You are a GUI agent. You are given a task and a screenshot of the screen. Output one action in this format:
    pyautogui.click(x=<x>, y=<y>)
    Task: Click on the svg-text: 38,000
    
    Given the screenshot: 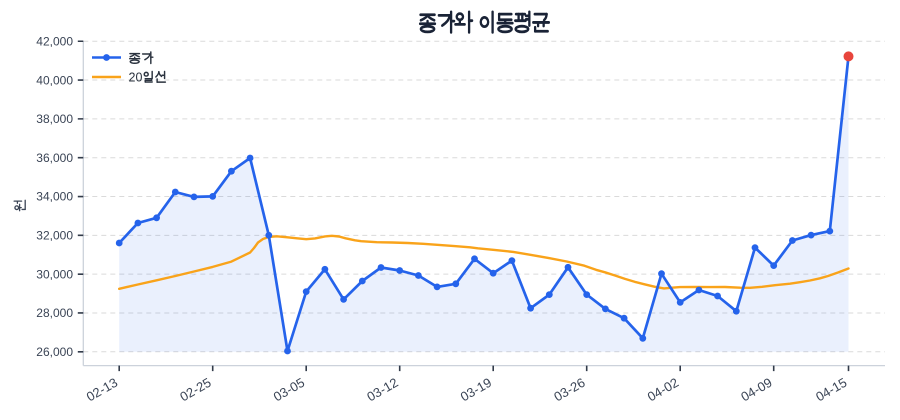 What is the action you would take?
    pyautogui.click(x=54, y=119)
    